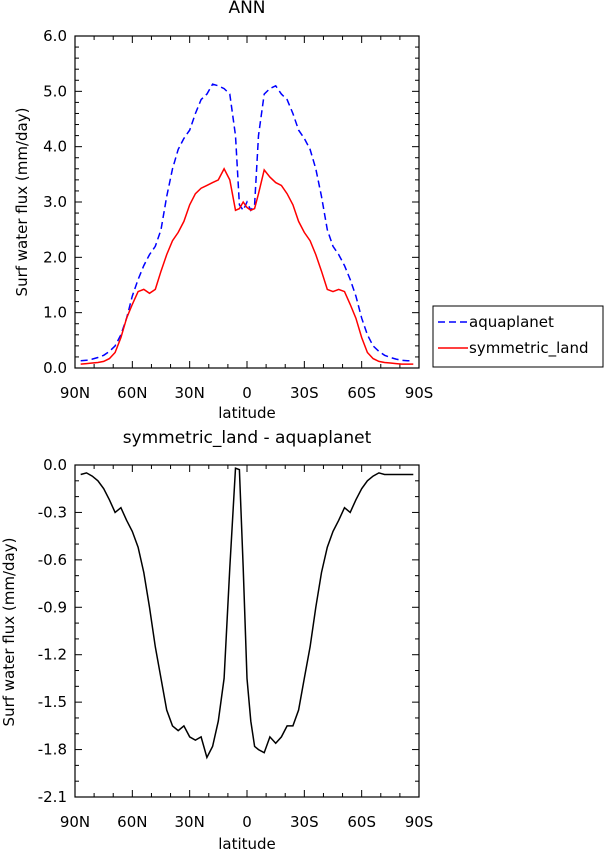 This screenshot has height=851, width=604. Describe the element at coordinates (55, 257) in the screenshot. I see `y-tick-label: 2.0` at that location.